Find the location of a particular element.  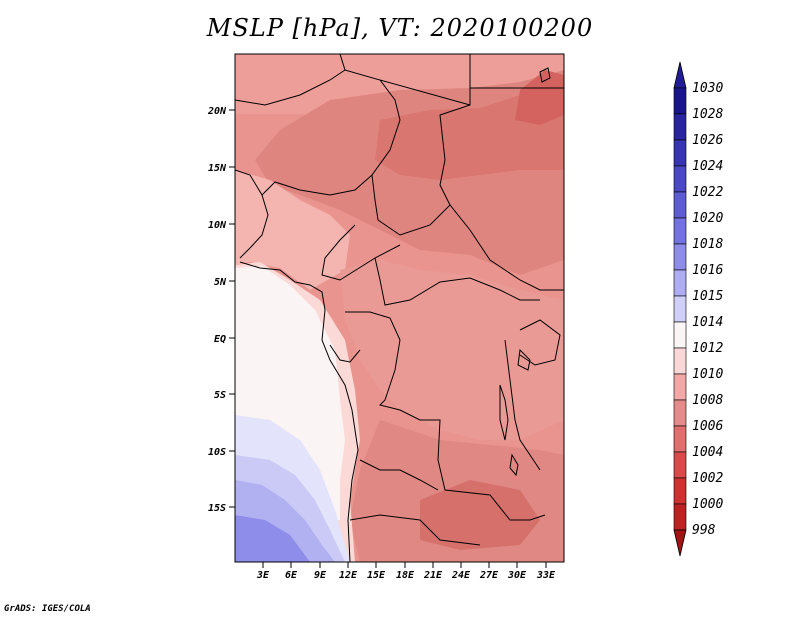

lon-tick-label: 33E is located at coordinates (546, 575).